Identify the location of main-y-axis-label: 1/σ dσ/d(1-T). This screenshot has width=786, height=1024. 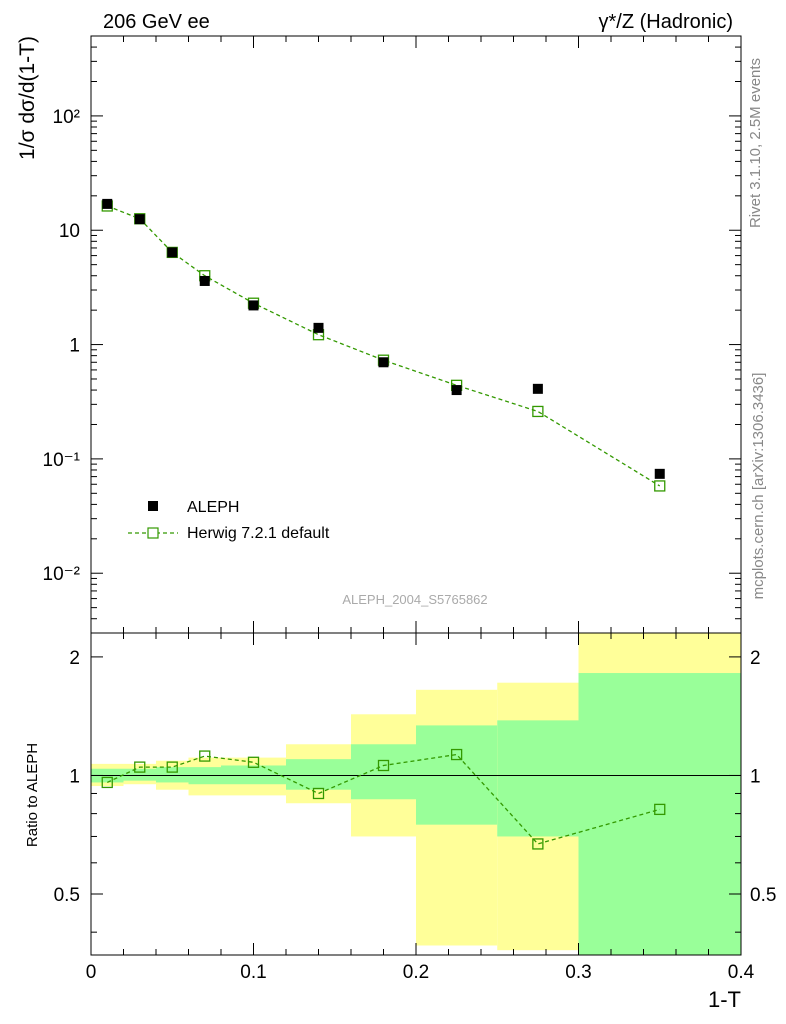
(27, 98).